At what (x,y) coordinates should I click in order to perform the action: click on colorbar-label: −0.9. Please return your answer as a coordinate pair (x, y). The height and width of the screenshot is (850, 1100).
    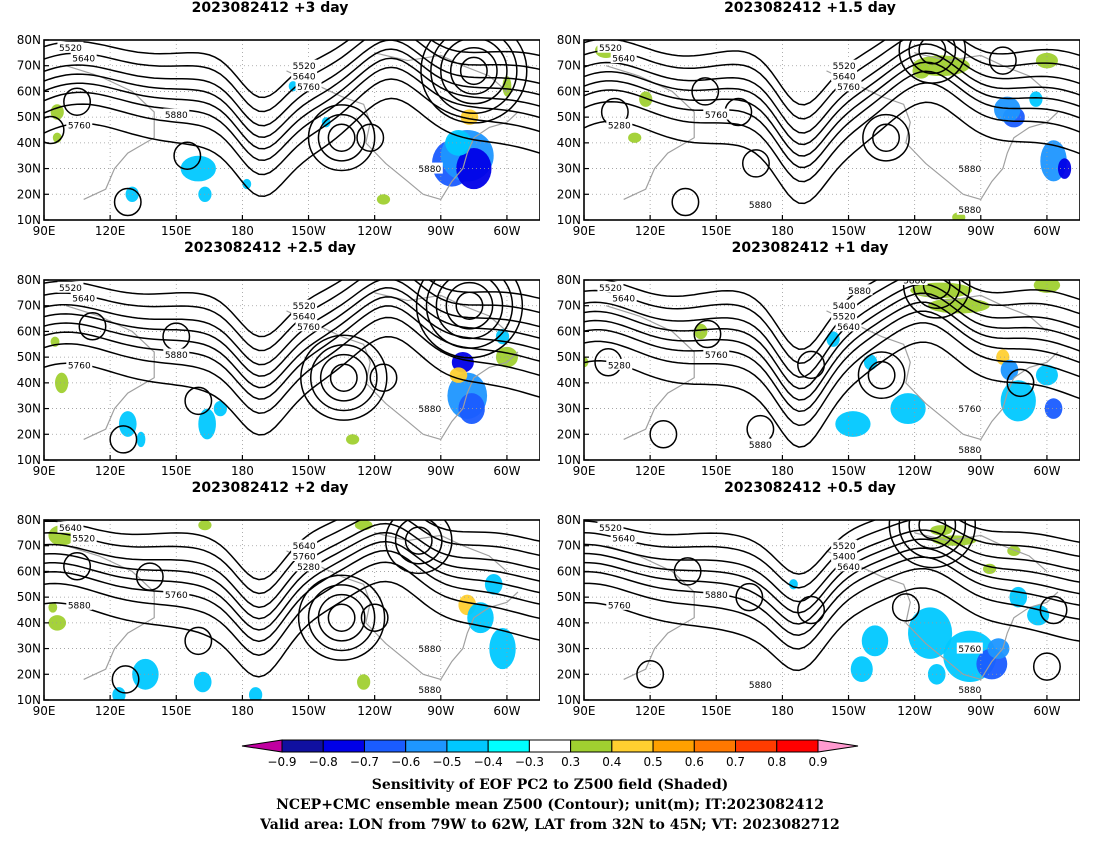
    Looking at the image, I should click on (281, 762).